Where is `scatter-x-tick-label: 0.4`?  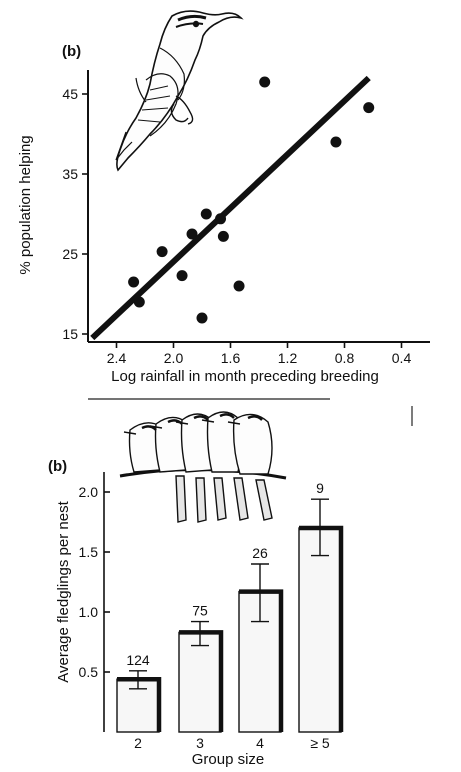 scatter-x-tick-label: 0.4 is located at coordinates (402, 358).